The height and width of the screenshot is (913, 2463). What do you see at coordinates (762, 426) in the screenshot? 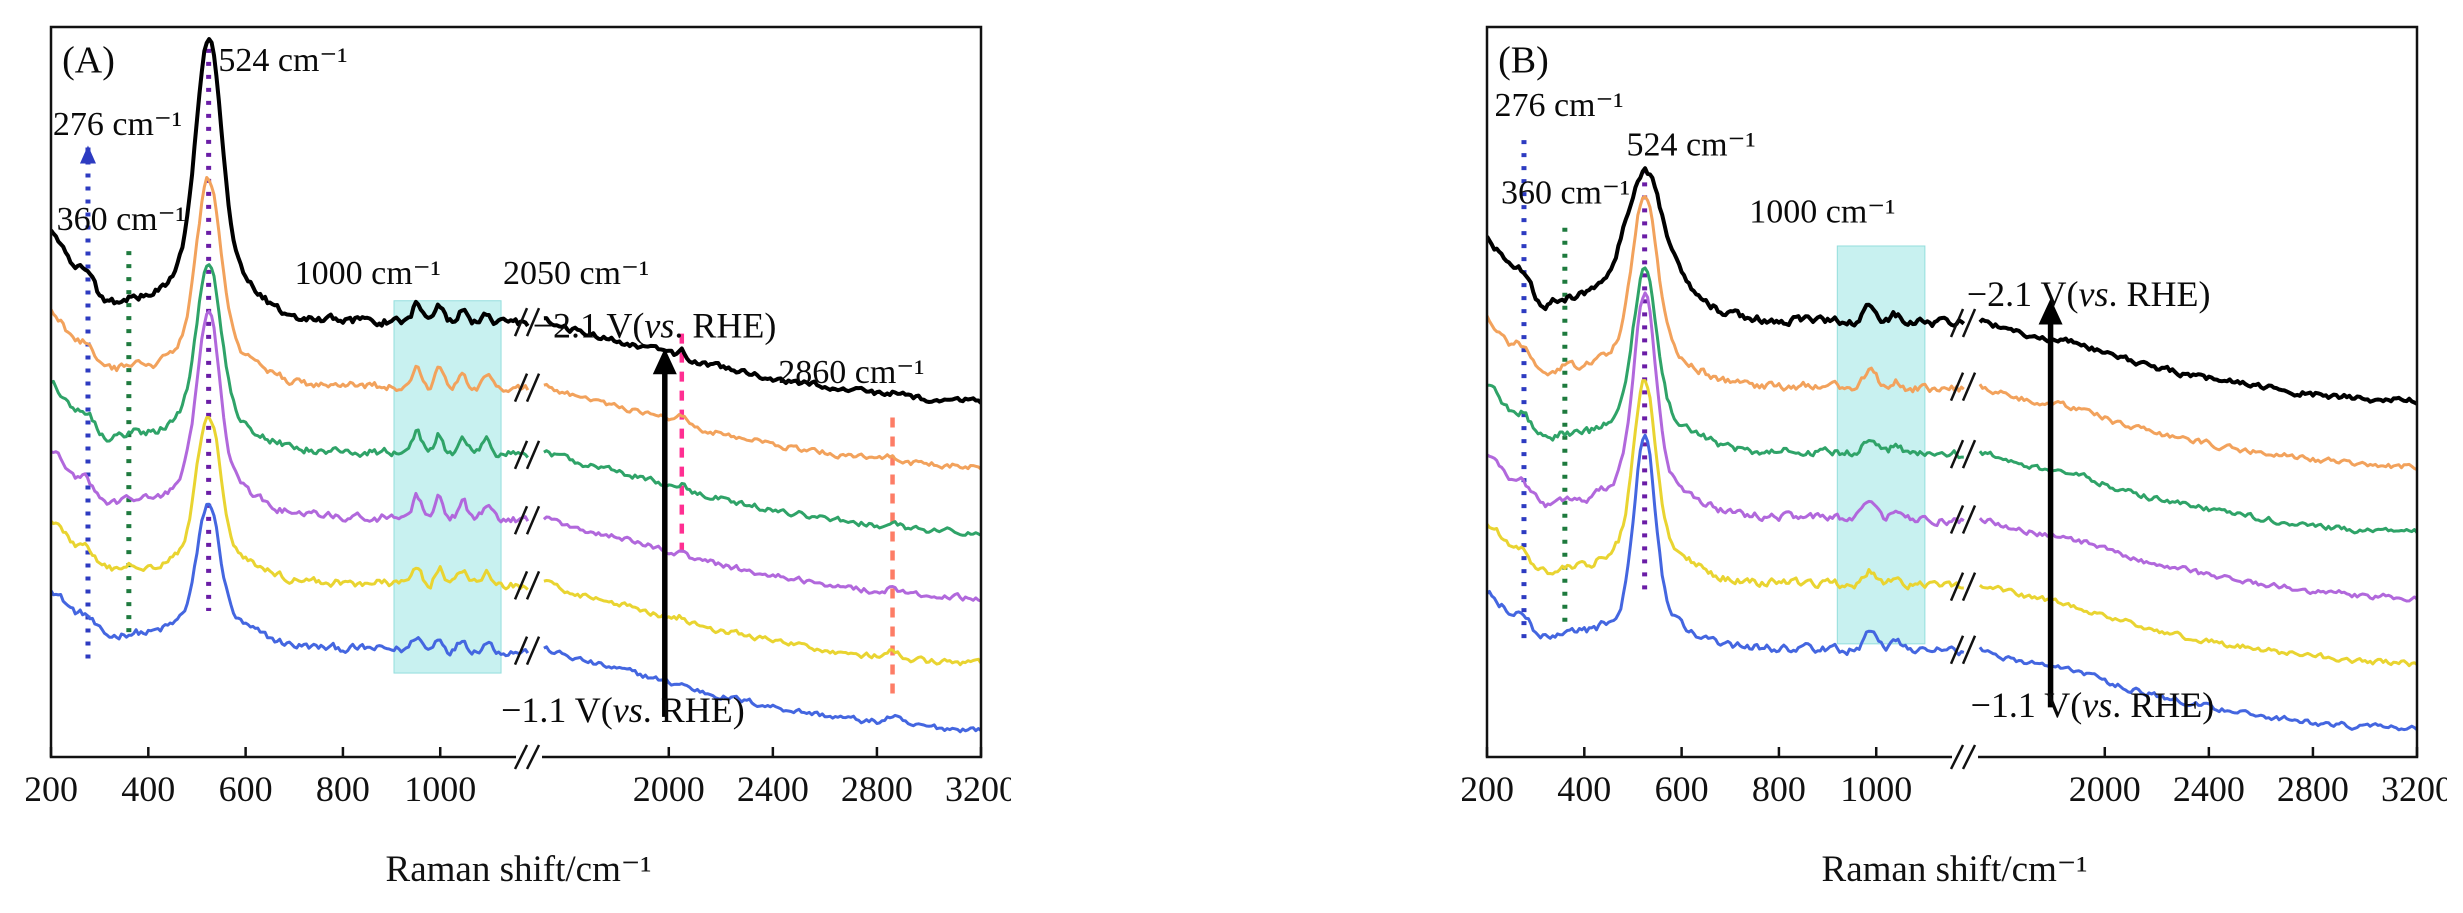
I see `spectrum-curve-2-right` at bounding box center [762, 426].